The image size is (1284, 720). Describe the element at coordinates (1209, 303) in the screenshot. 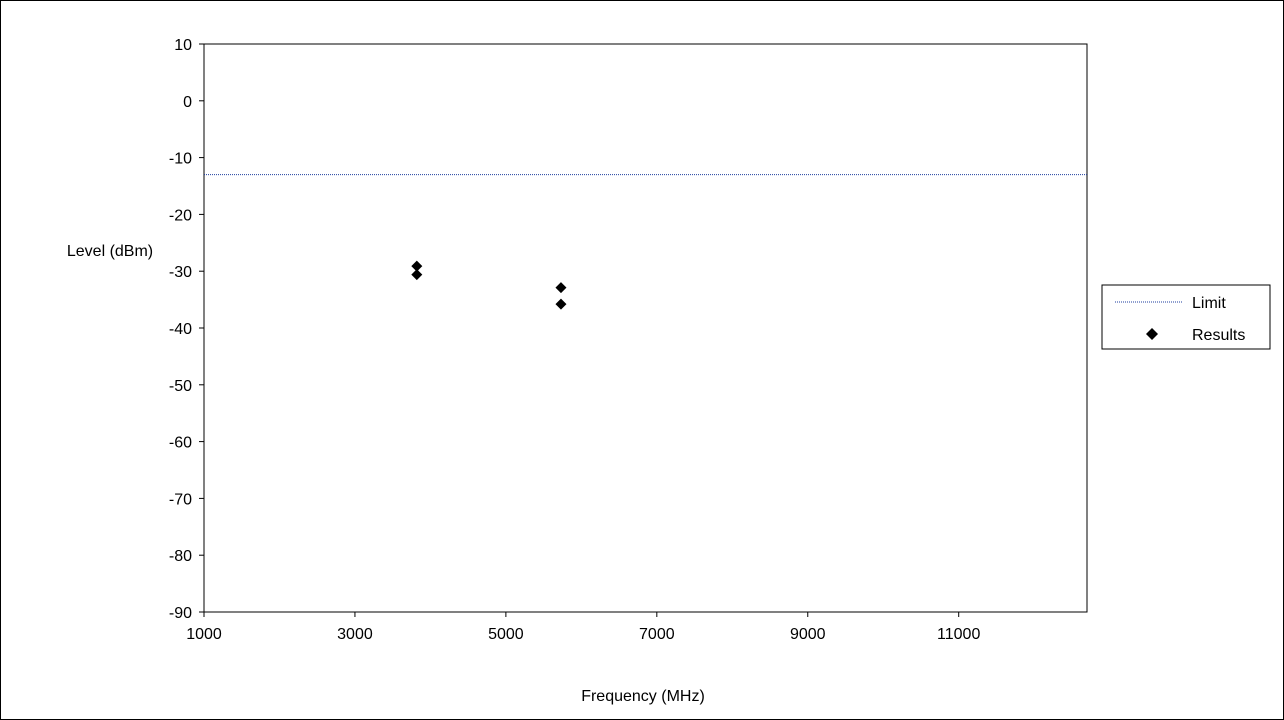

I see `legend-limit-label: Limit` at that location.